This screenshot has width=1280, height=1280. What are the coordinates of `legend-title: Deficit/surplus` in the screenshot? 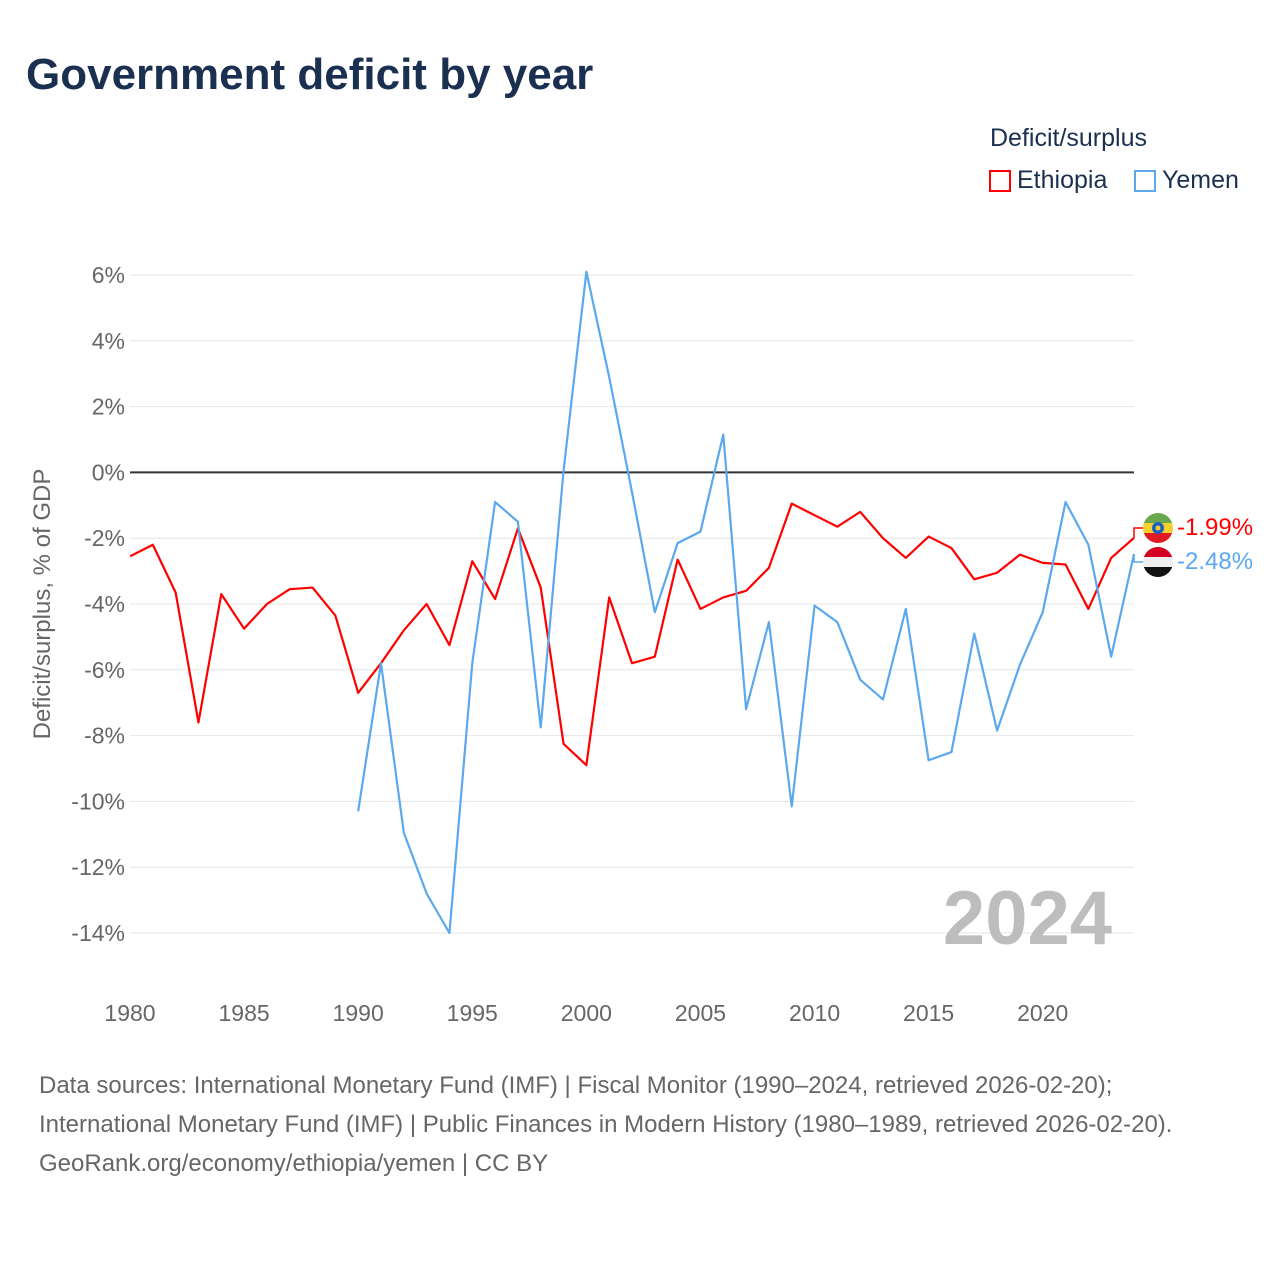 It's located at (1068, 138).